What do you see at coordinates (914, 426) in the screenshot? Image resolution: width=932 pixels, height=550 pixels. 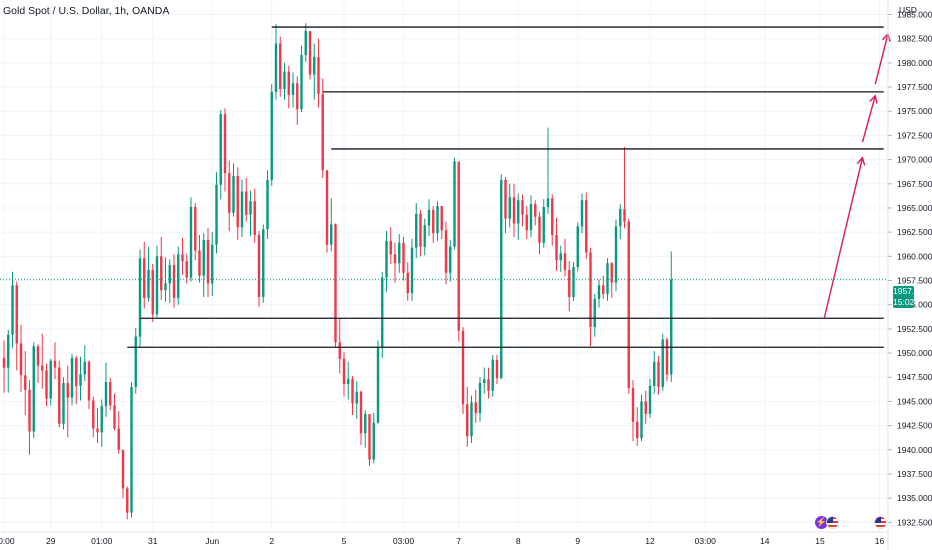 I see `price-tick-label: 1942.500` at bounding box center [914, 426].